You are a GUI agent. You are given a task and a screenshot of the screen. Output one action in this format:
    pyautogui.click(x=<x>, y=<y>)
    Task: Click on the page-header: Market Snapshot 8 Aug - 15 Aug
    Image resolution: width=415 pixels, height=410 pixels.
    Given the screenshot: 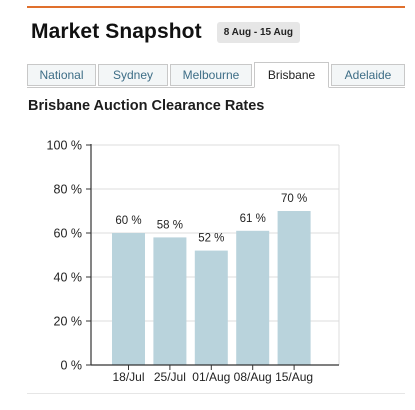 What is the action you would take?
    pyautogui.click(x=165, y=32)
    